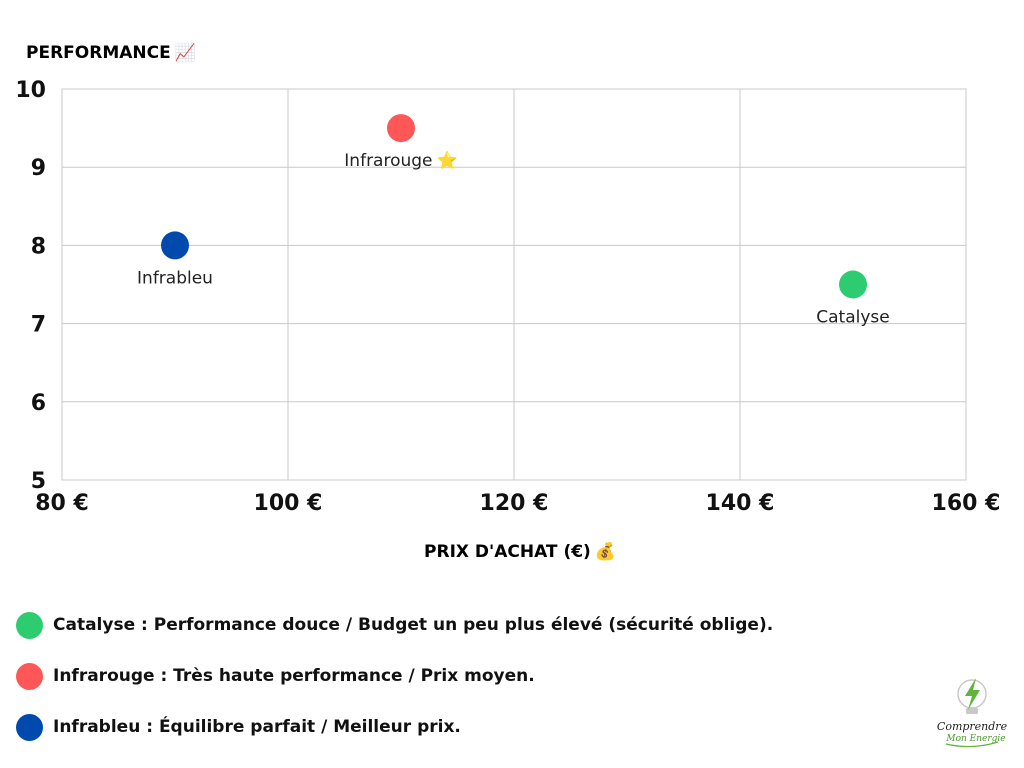  I want to click on point-label-infrableu: Infrableu, so click(175, 278).